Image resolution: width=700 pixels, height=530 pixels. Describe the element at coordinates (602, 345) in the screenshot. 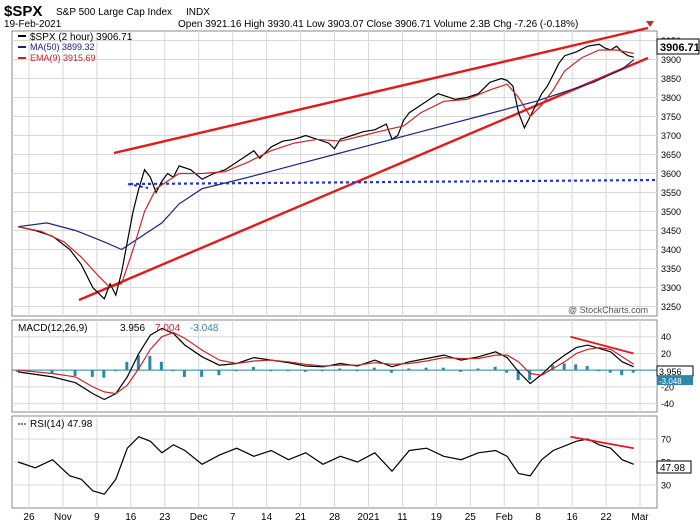

I see `macd-trendline` at that location.